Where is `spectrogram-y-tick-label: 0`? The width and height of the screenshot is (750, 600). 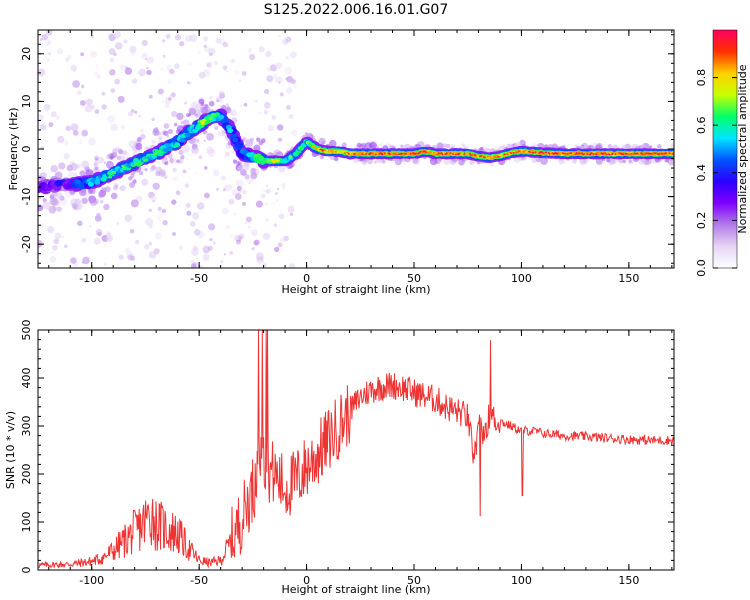
spectrogram-y-tick-label: 0 is located at coordinates (26, 149).